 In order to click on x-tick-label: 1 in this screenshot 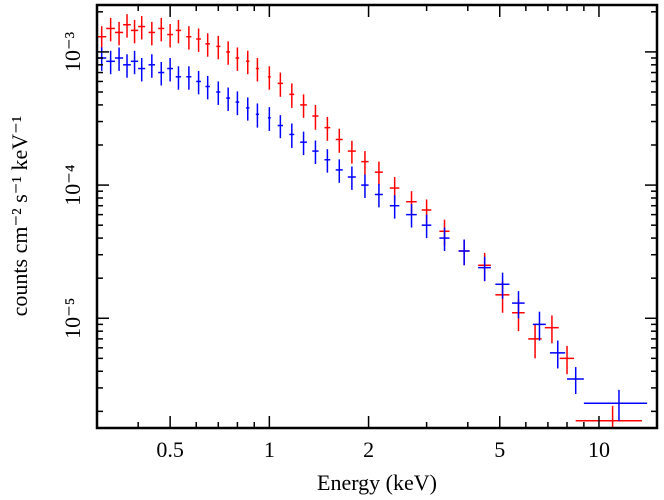, I will do `click(269, 449)`.